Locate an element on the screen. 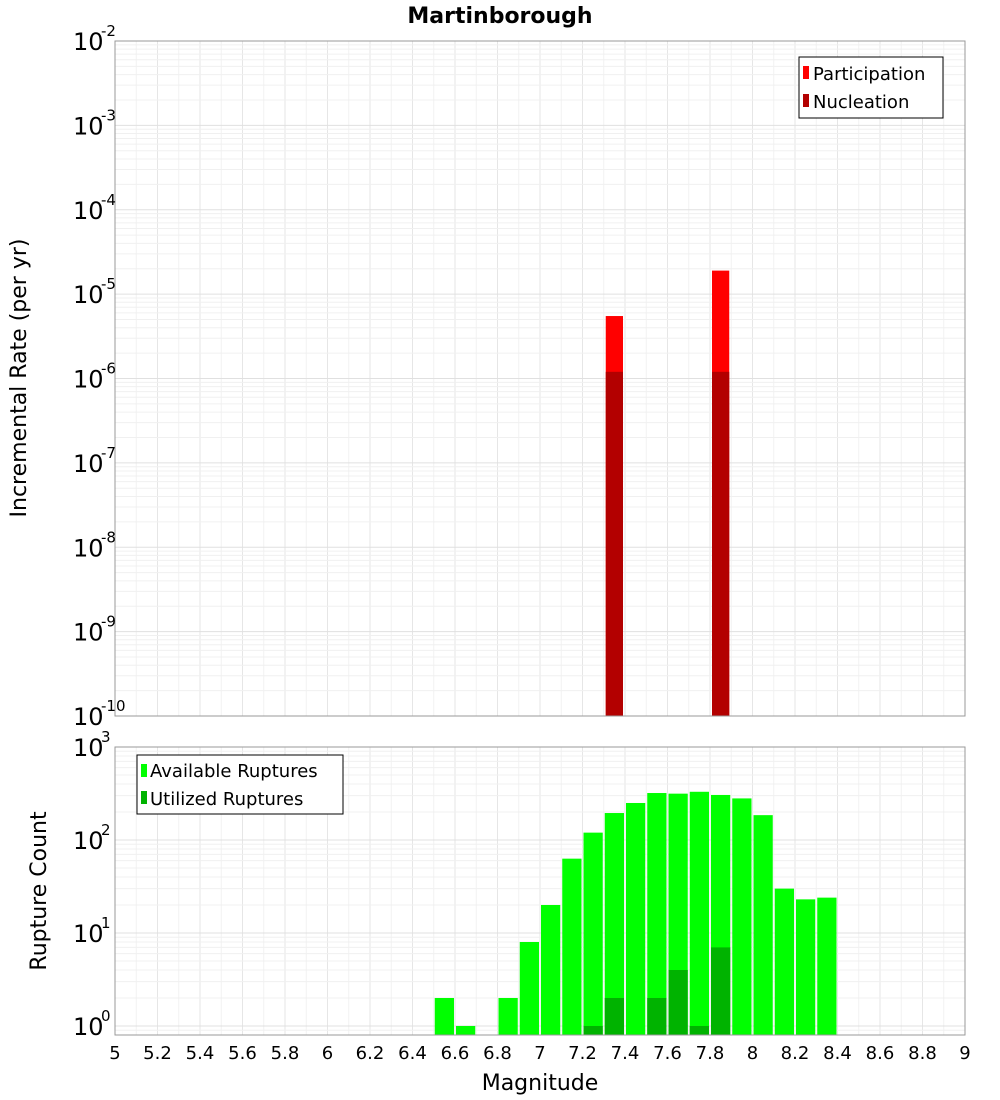  x-tick-label: 5 is located at coordinates (114, 1053).